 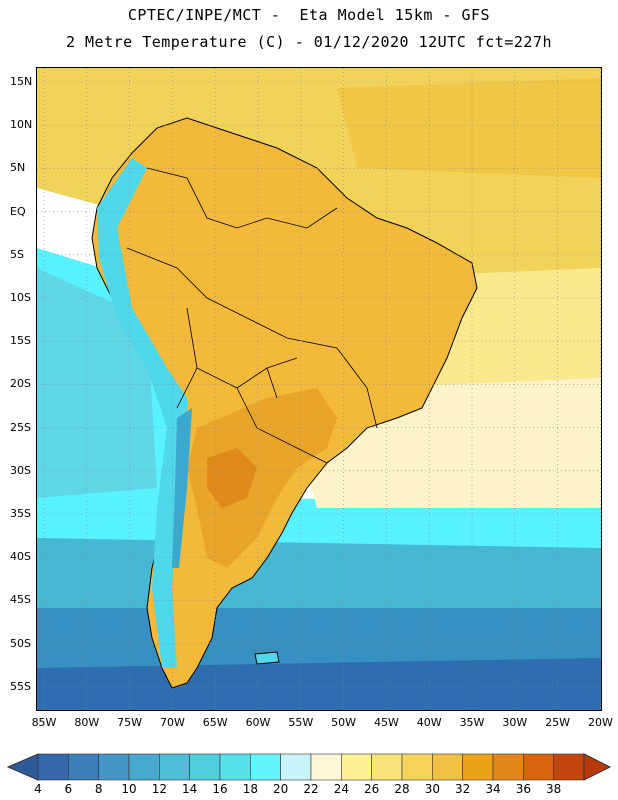 What do you see at coordinates (20, 297) in the screenshot?
I see `lat-tick-label: 10S` at bounding box center [20, 297].